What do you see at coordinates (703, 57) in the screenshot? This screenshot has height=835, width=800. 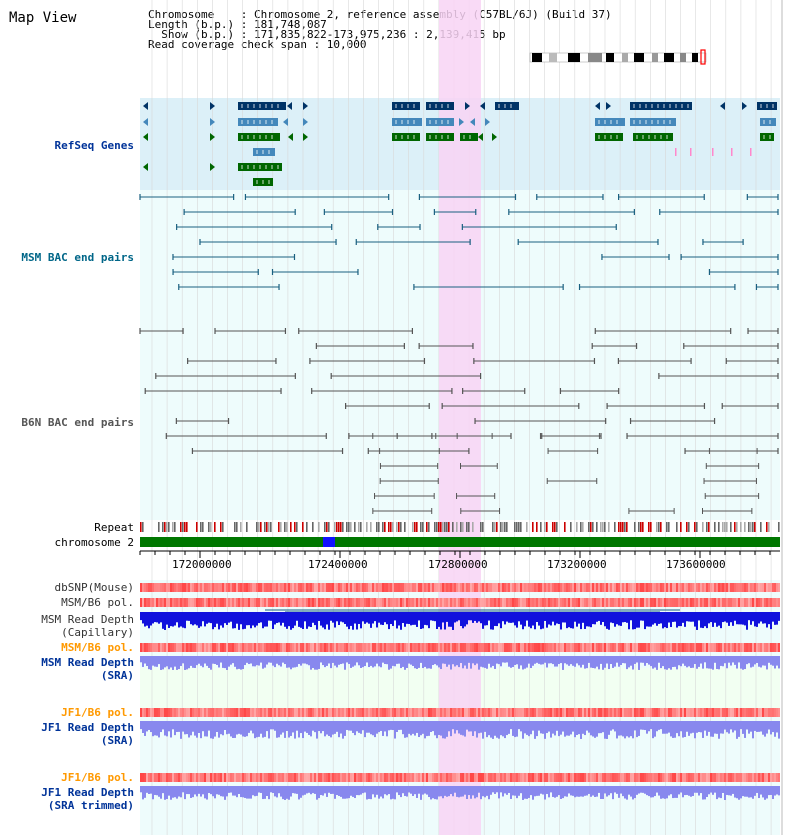 I see `ideogram-position-marker` at bounding box center [703, 57].